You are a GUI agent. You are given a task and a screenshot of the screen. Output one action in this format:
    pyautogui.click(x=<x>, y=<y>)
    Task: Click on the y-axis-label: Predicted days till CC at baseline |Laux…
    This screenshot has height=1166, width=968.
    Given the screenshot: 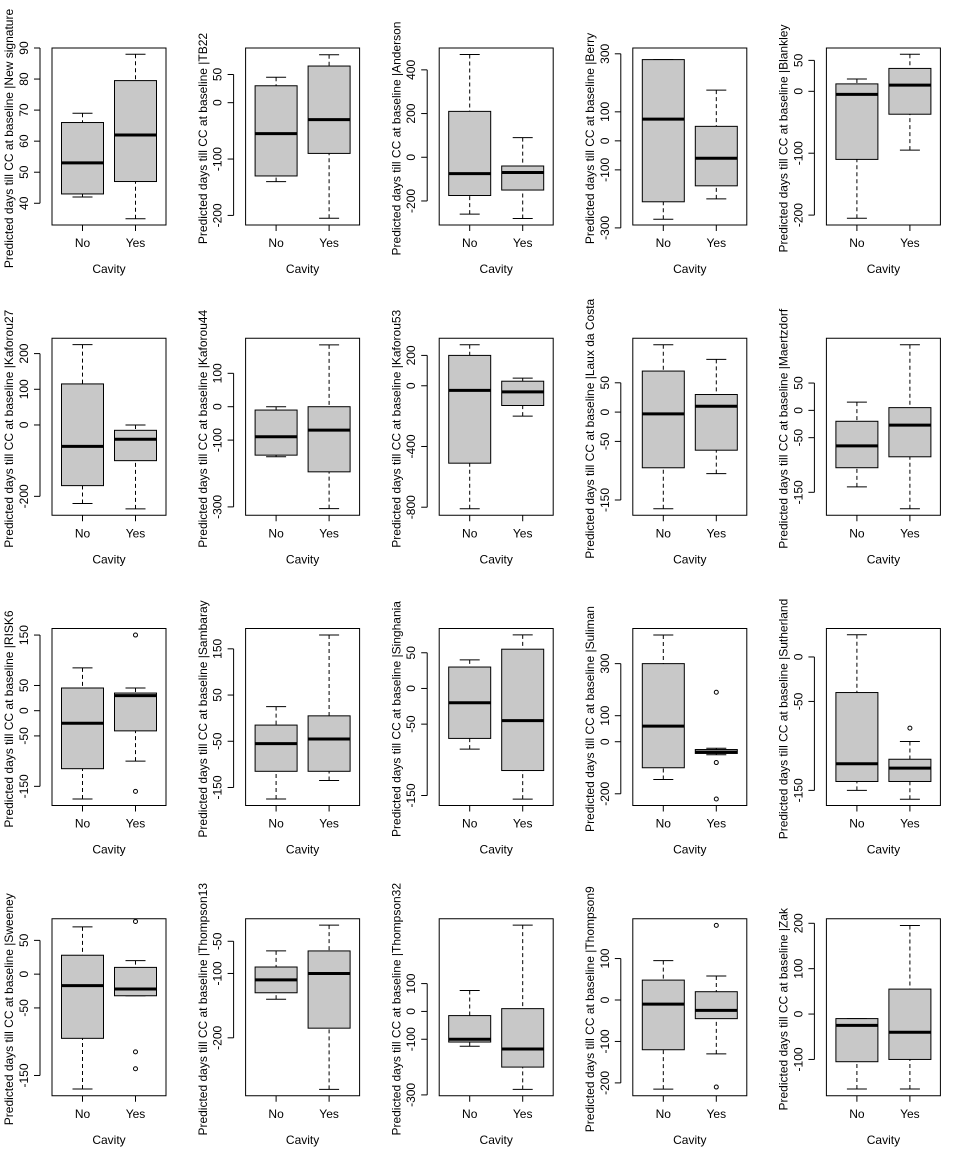 What is the action you would take?
    pyautogui.click(x=590, y=428)
    